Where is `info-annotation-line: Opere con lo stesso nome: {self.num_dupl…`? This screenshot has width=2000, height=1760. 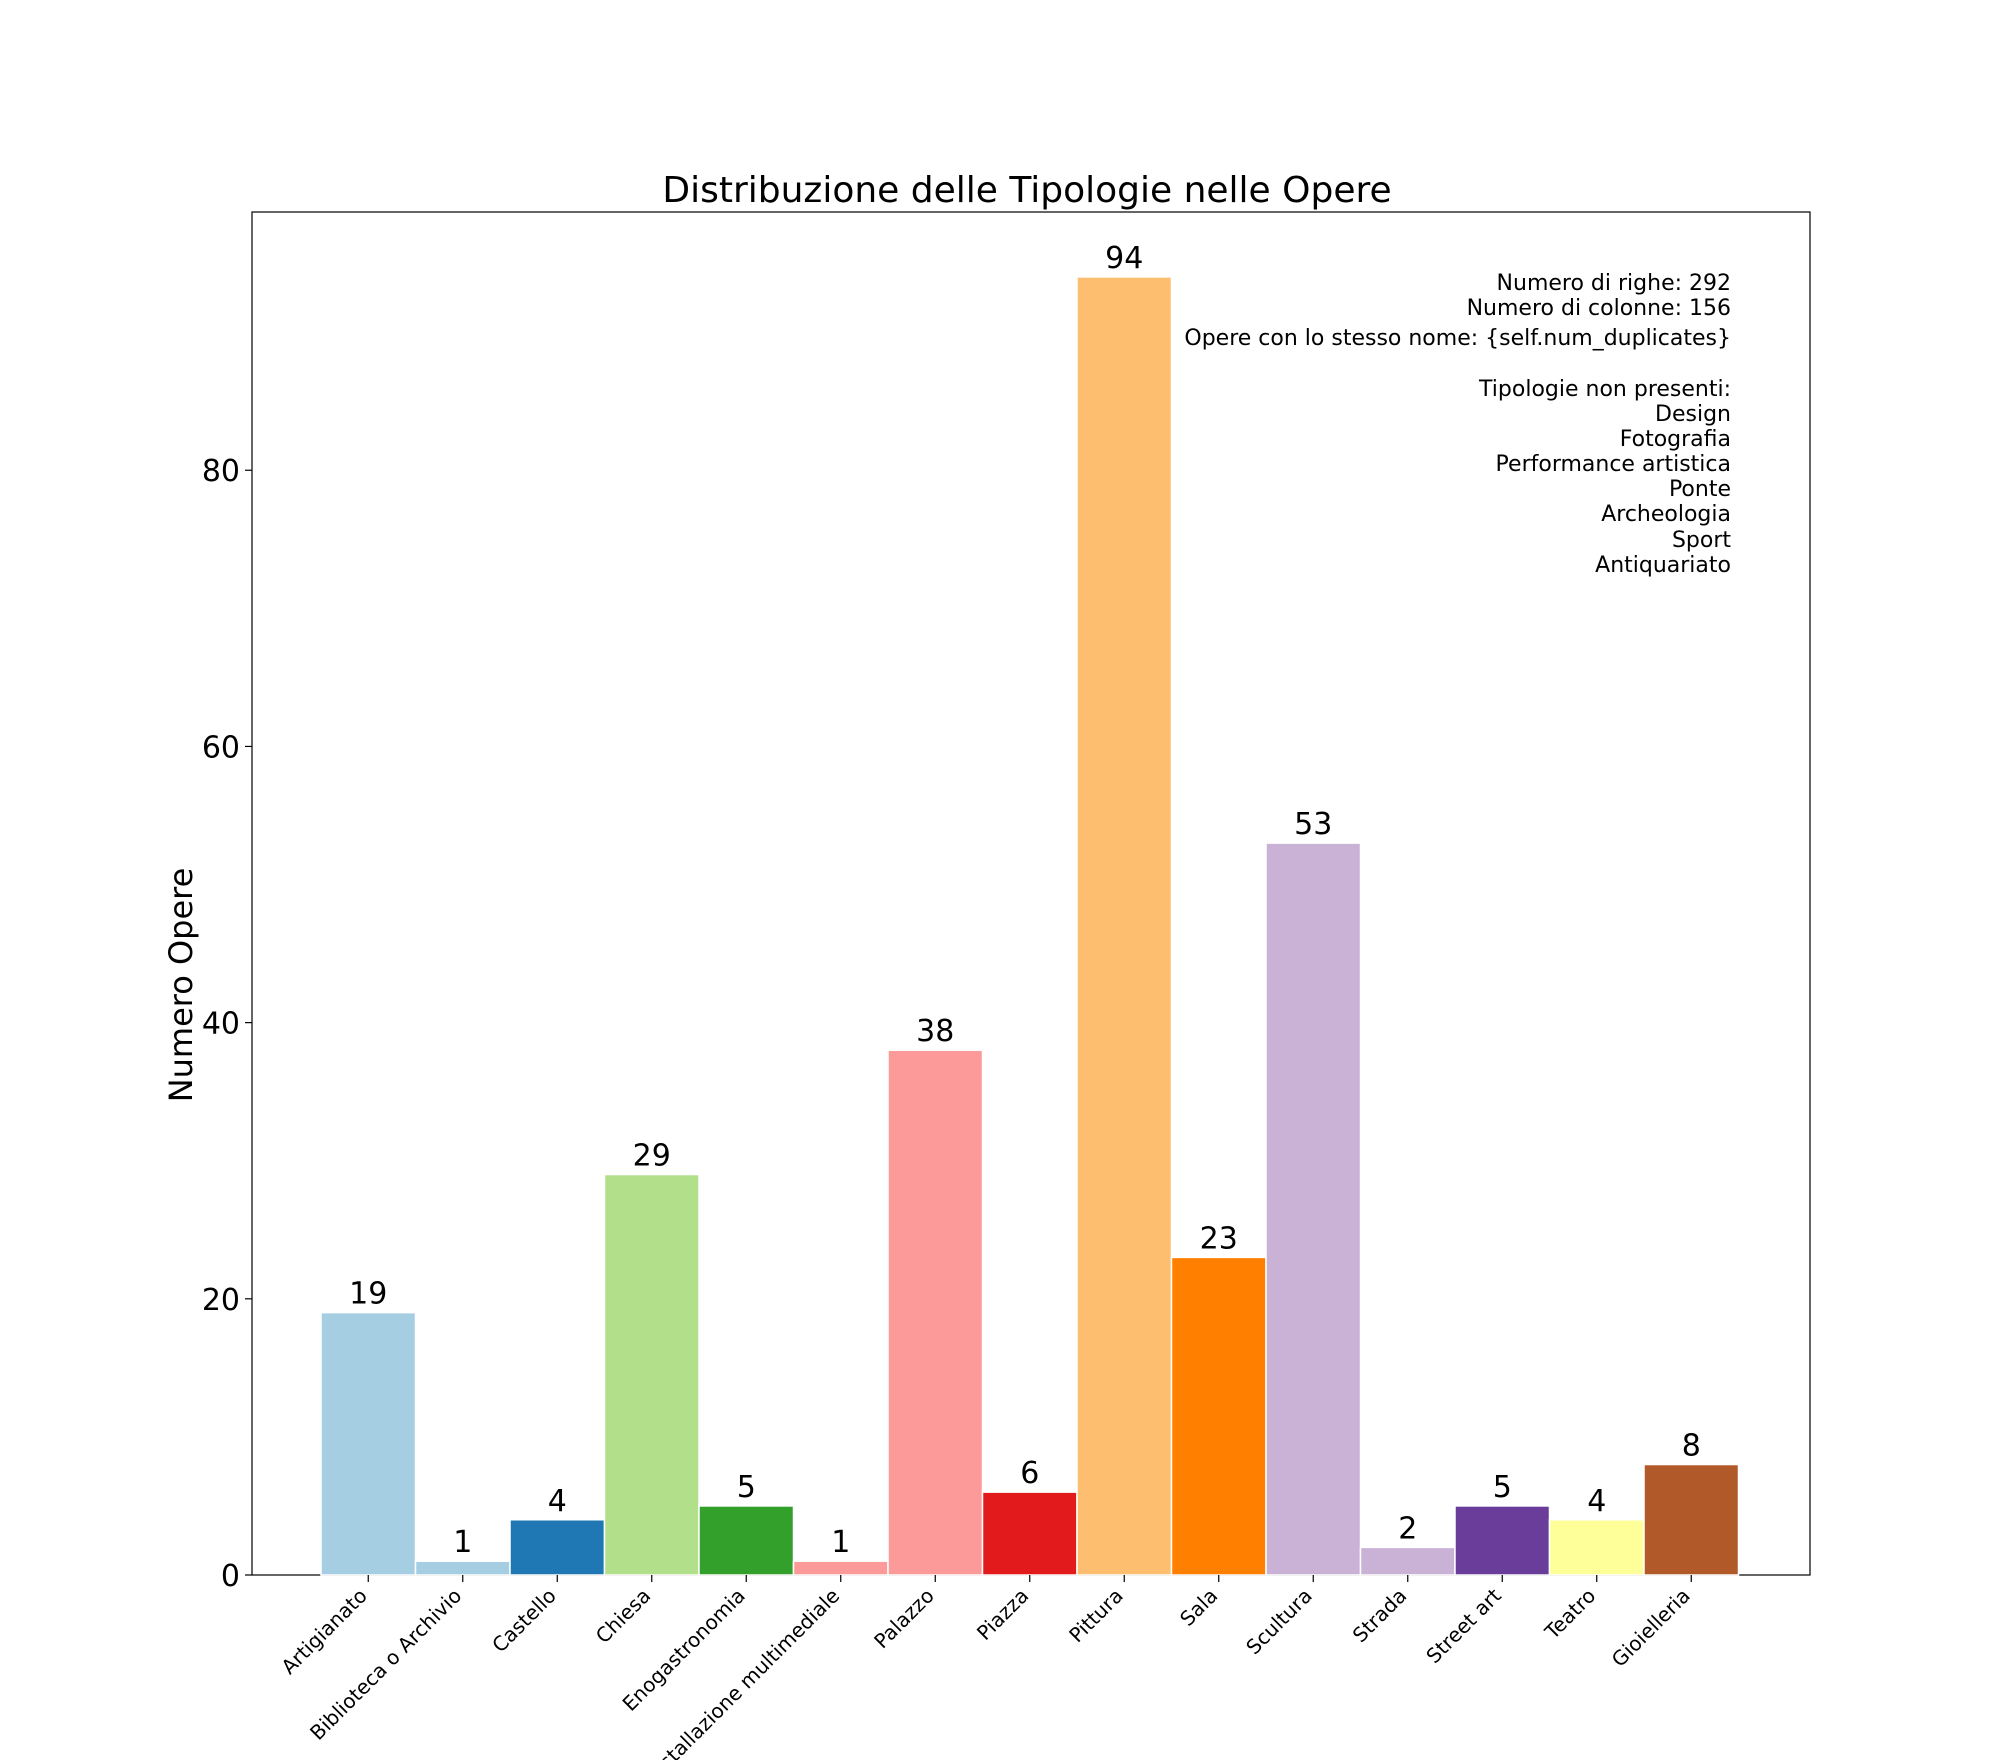
info-annotation-line: Opere con lo stesso nome: {self.num_dupl… is located at coordinates (1457, 338).